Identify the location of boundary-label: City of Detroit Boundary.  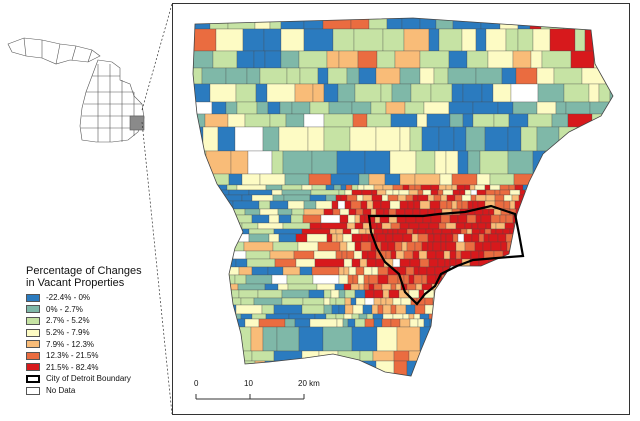
(88, 379).